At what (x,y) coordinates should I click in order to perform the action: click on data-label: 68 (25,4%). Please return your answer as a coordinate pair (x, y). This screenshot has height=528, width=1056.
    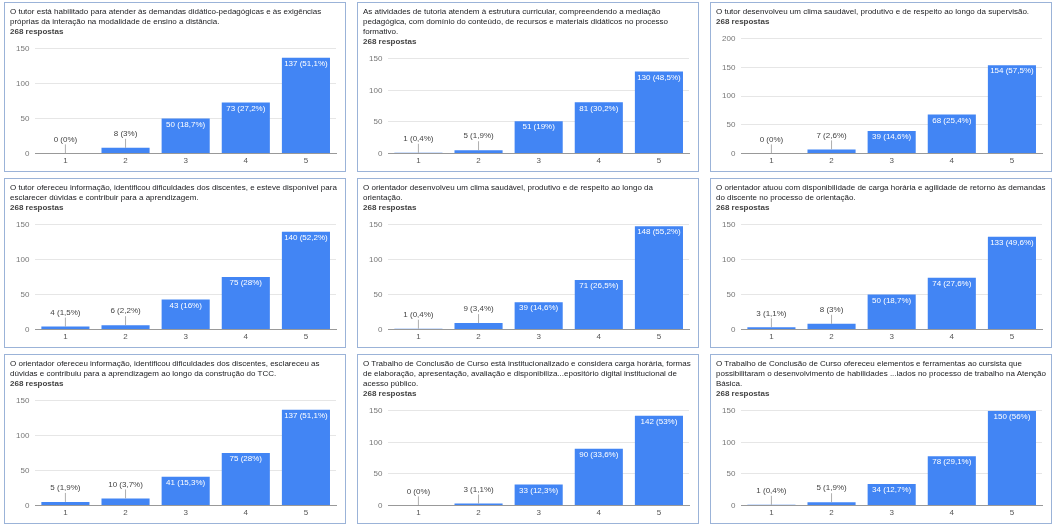
    Looking at the image, I should click on (952, 120).